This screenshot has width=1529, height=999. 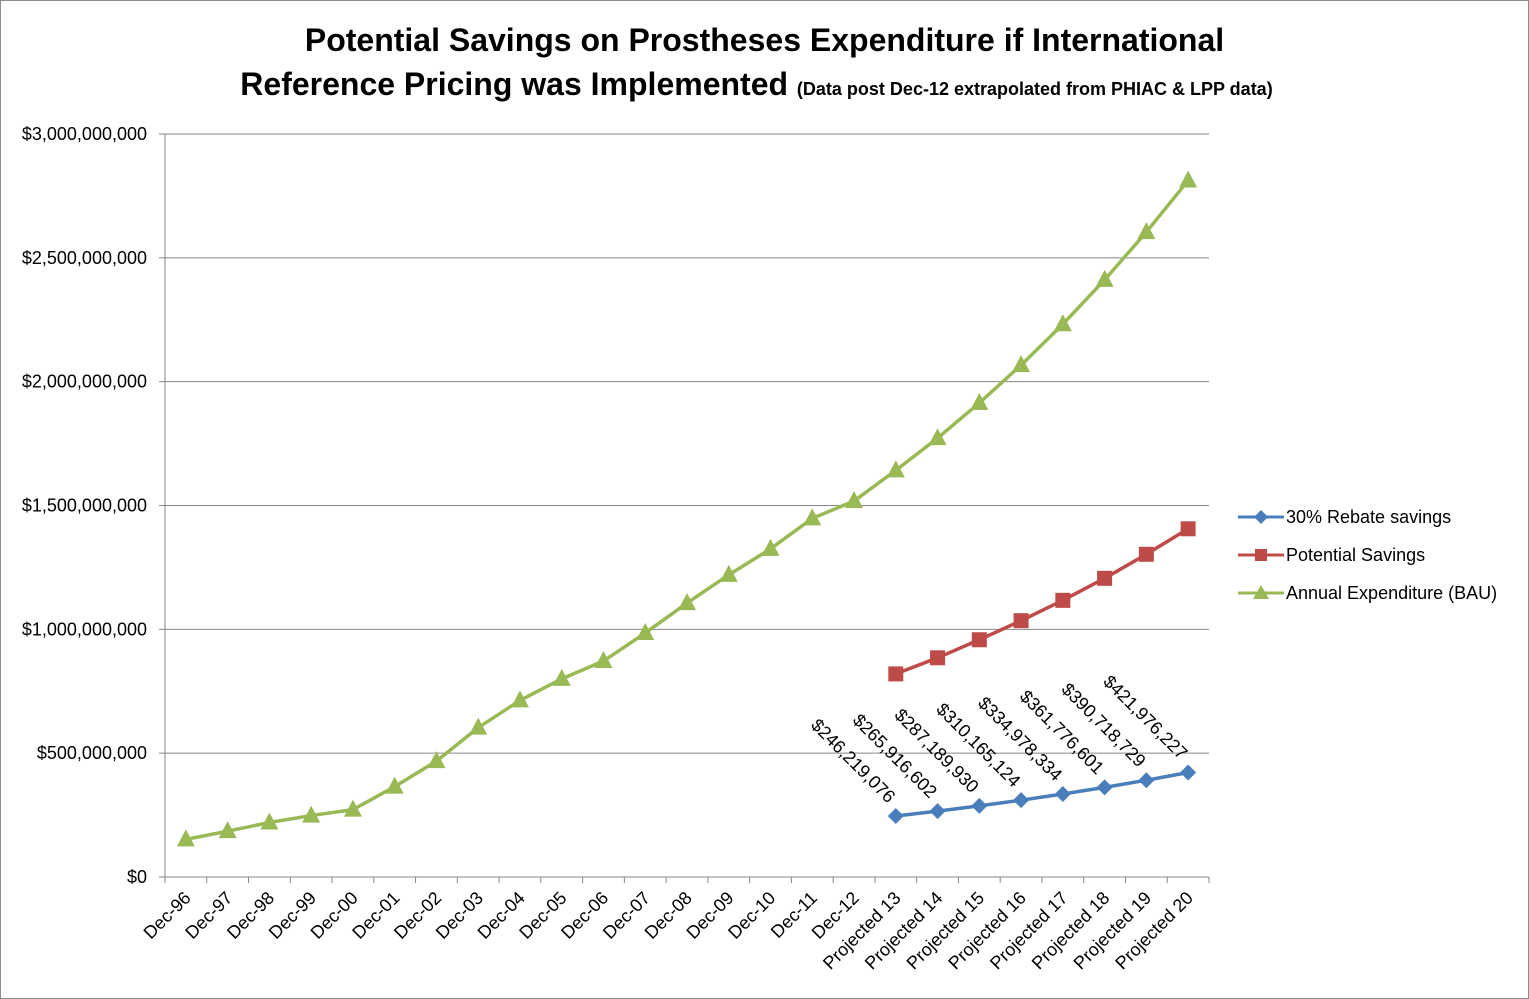 I want to click on legend-item-rebate-savings: 30% Rebate savings, so click(x=1367, y=519).